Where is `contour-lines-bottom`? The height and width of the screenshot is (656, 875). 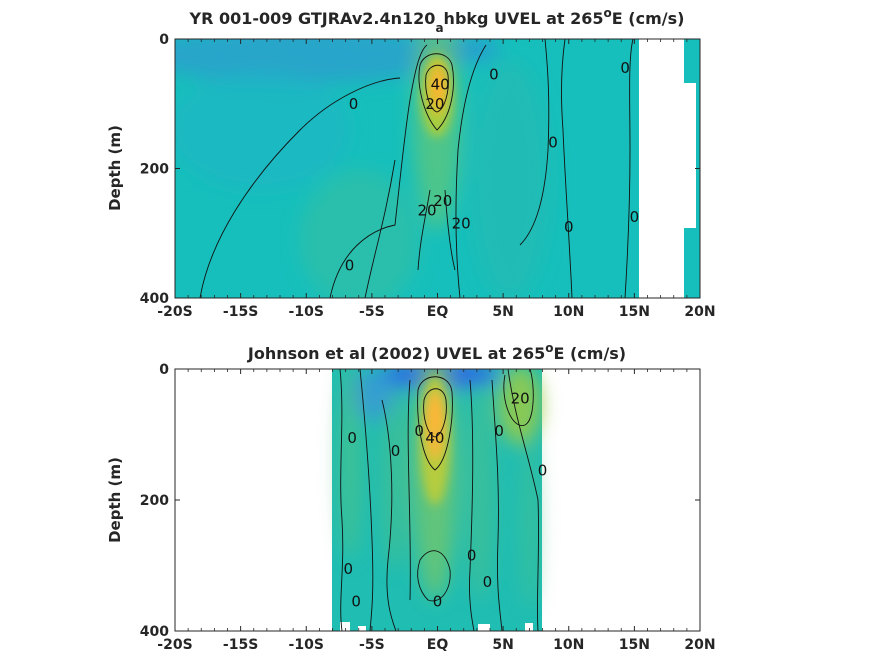
contour-lines-bottom is located at coordinates (439, 500).